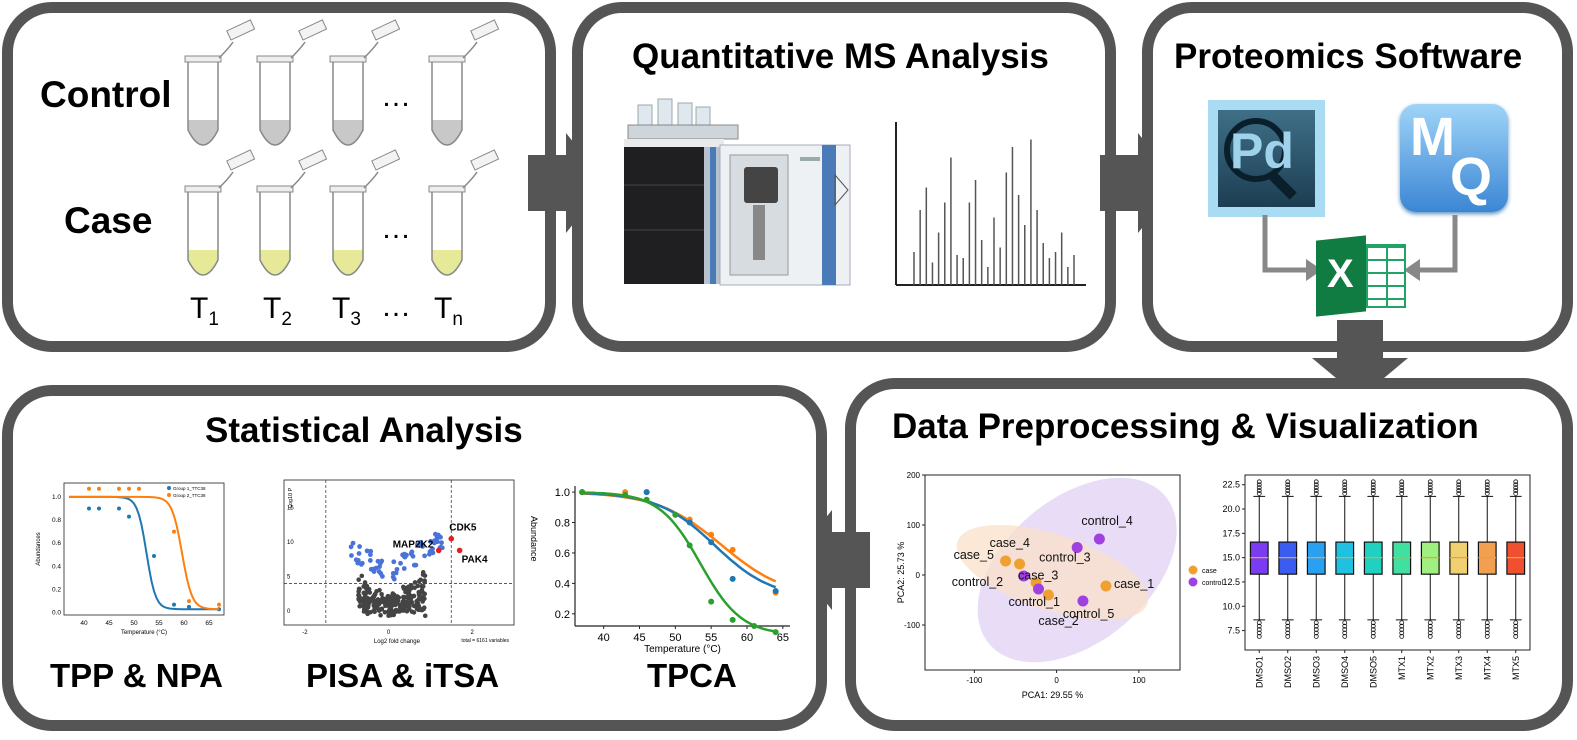 The height and width of the screenshot is (740, 1577). Describe the element at coordinates (56, 497) in the screenshot. I see `tpp-y-tick-label: 1.0` at that location.